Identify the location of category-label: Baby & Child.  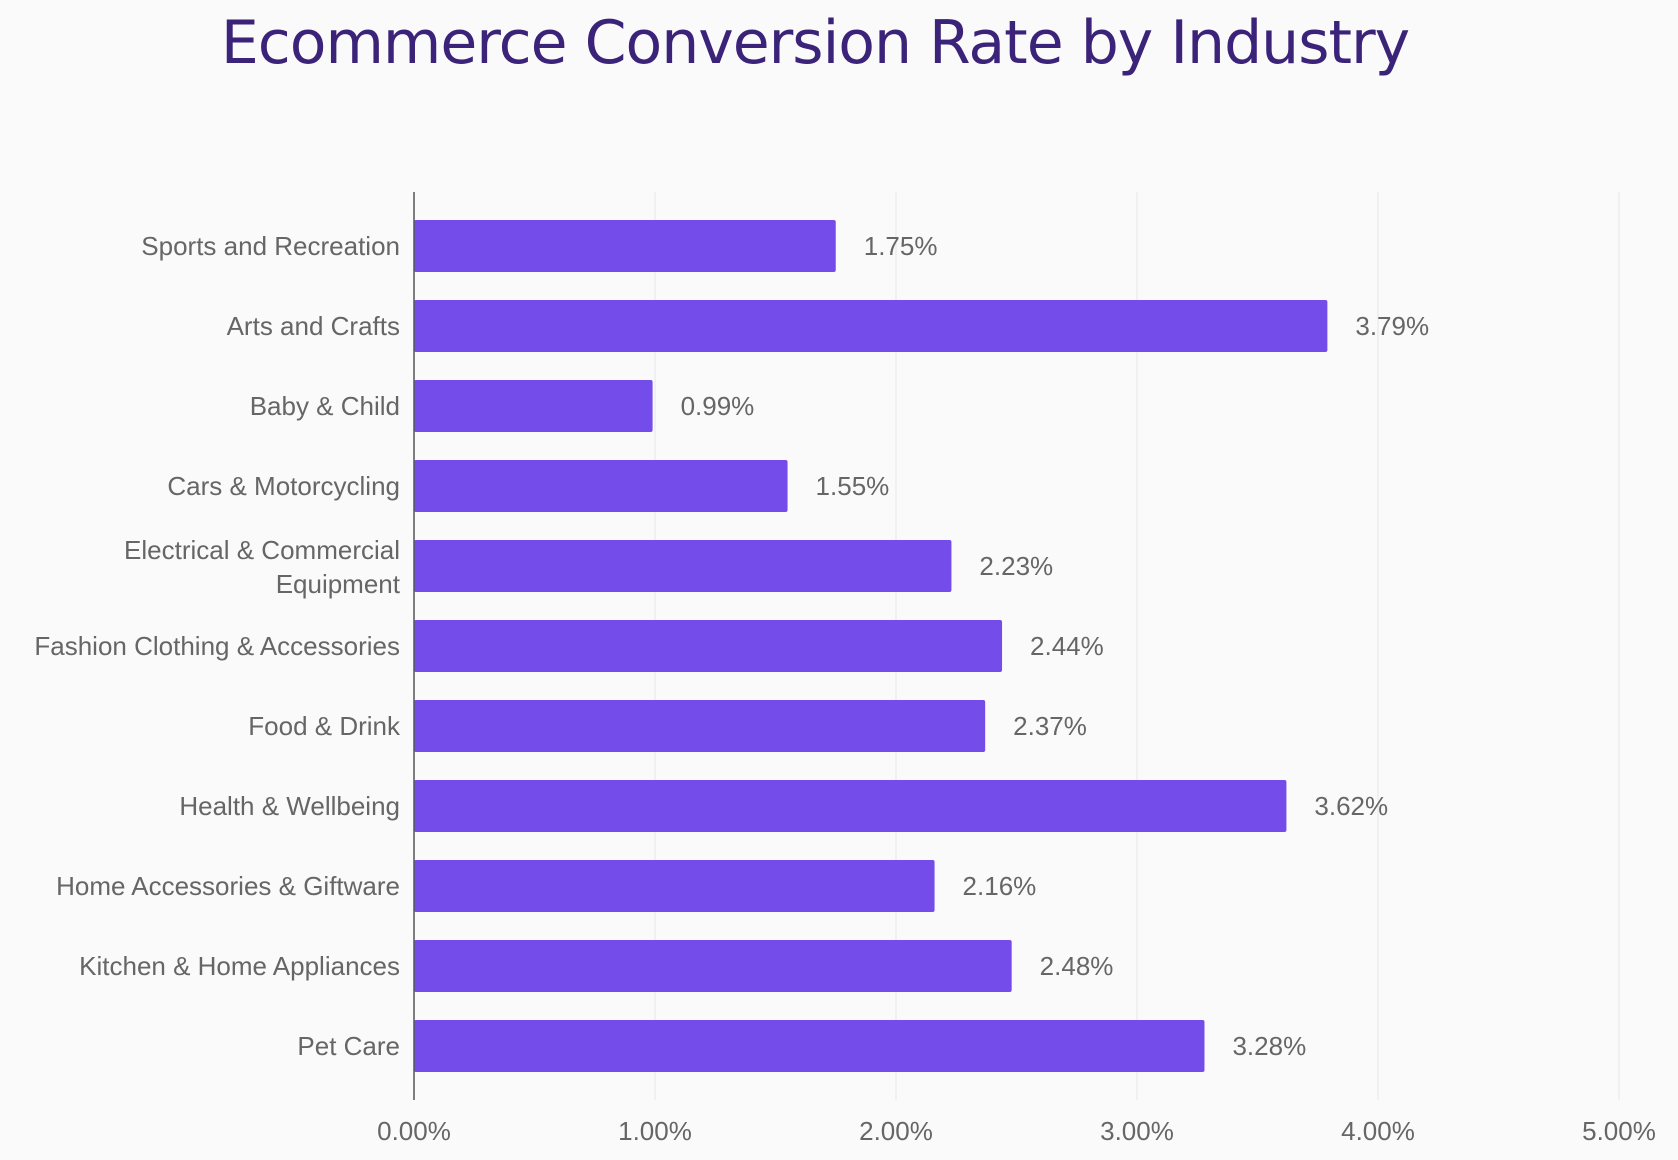
(325, 406).